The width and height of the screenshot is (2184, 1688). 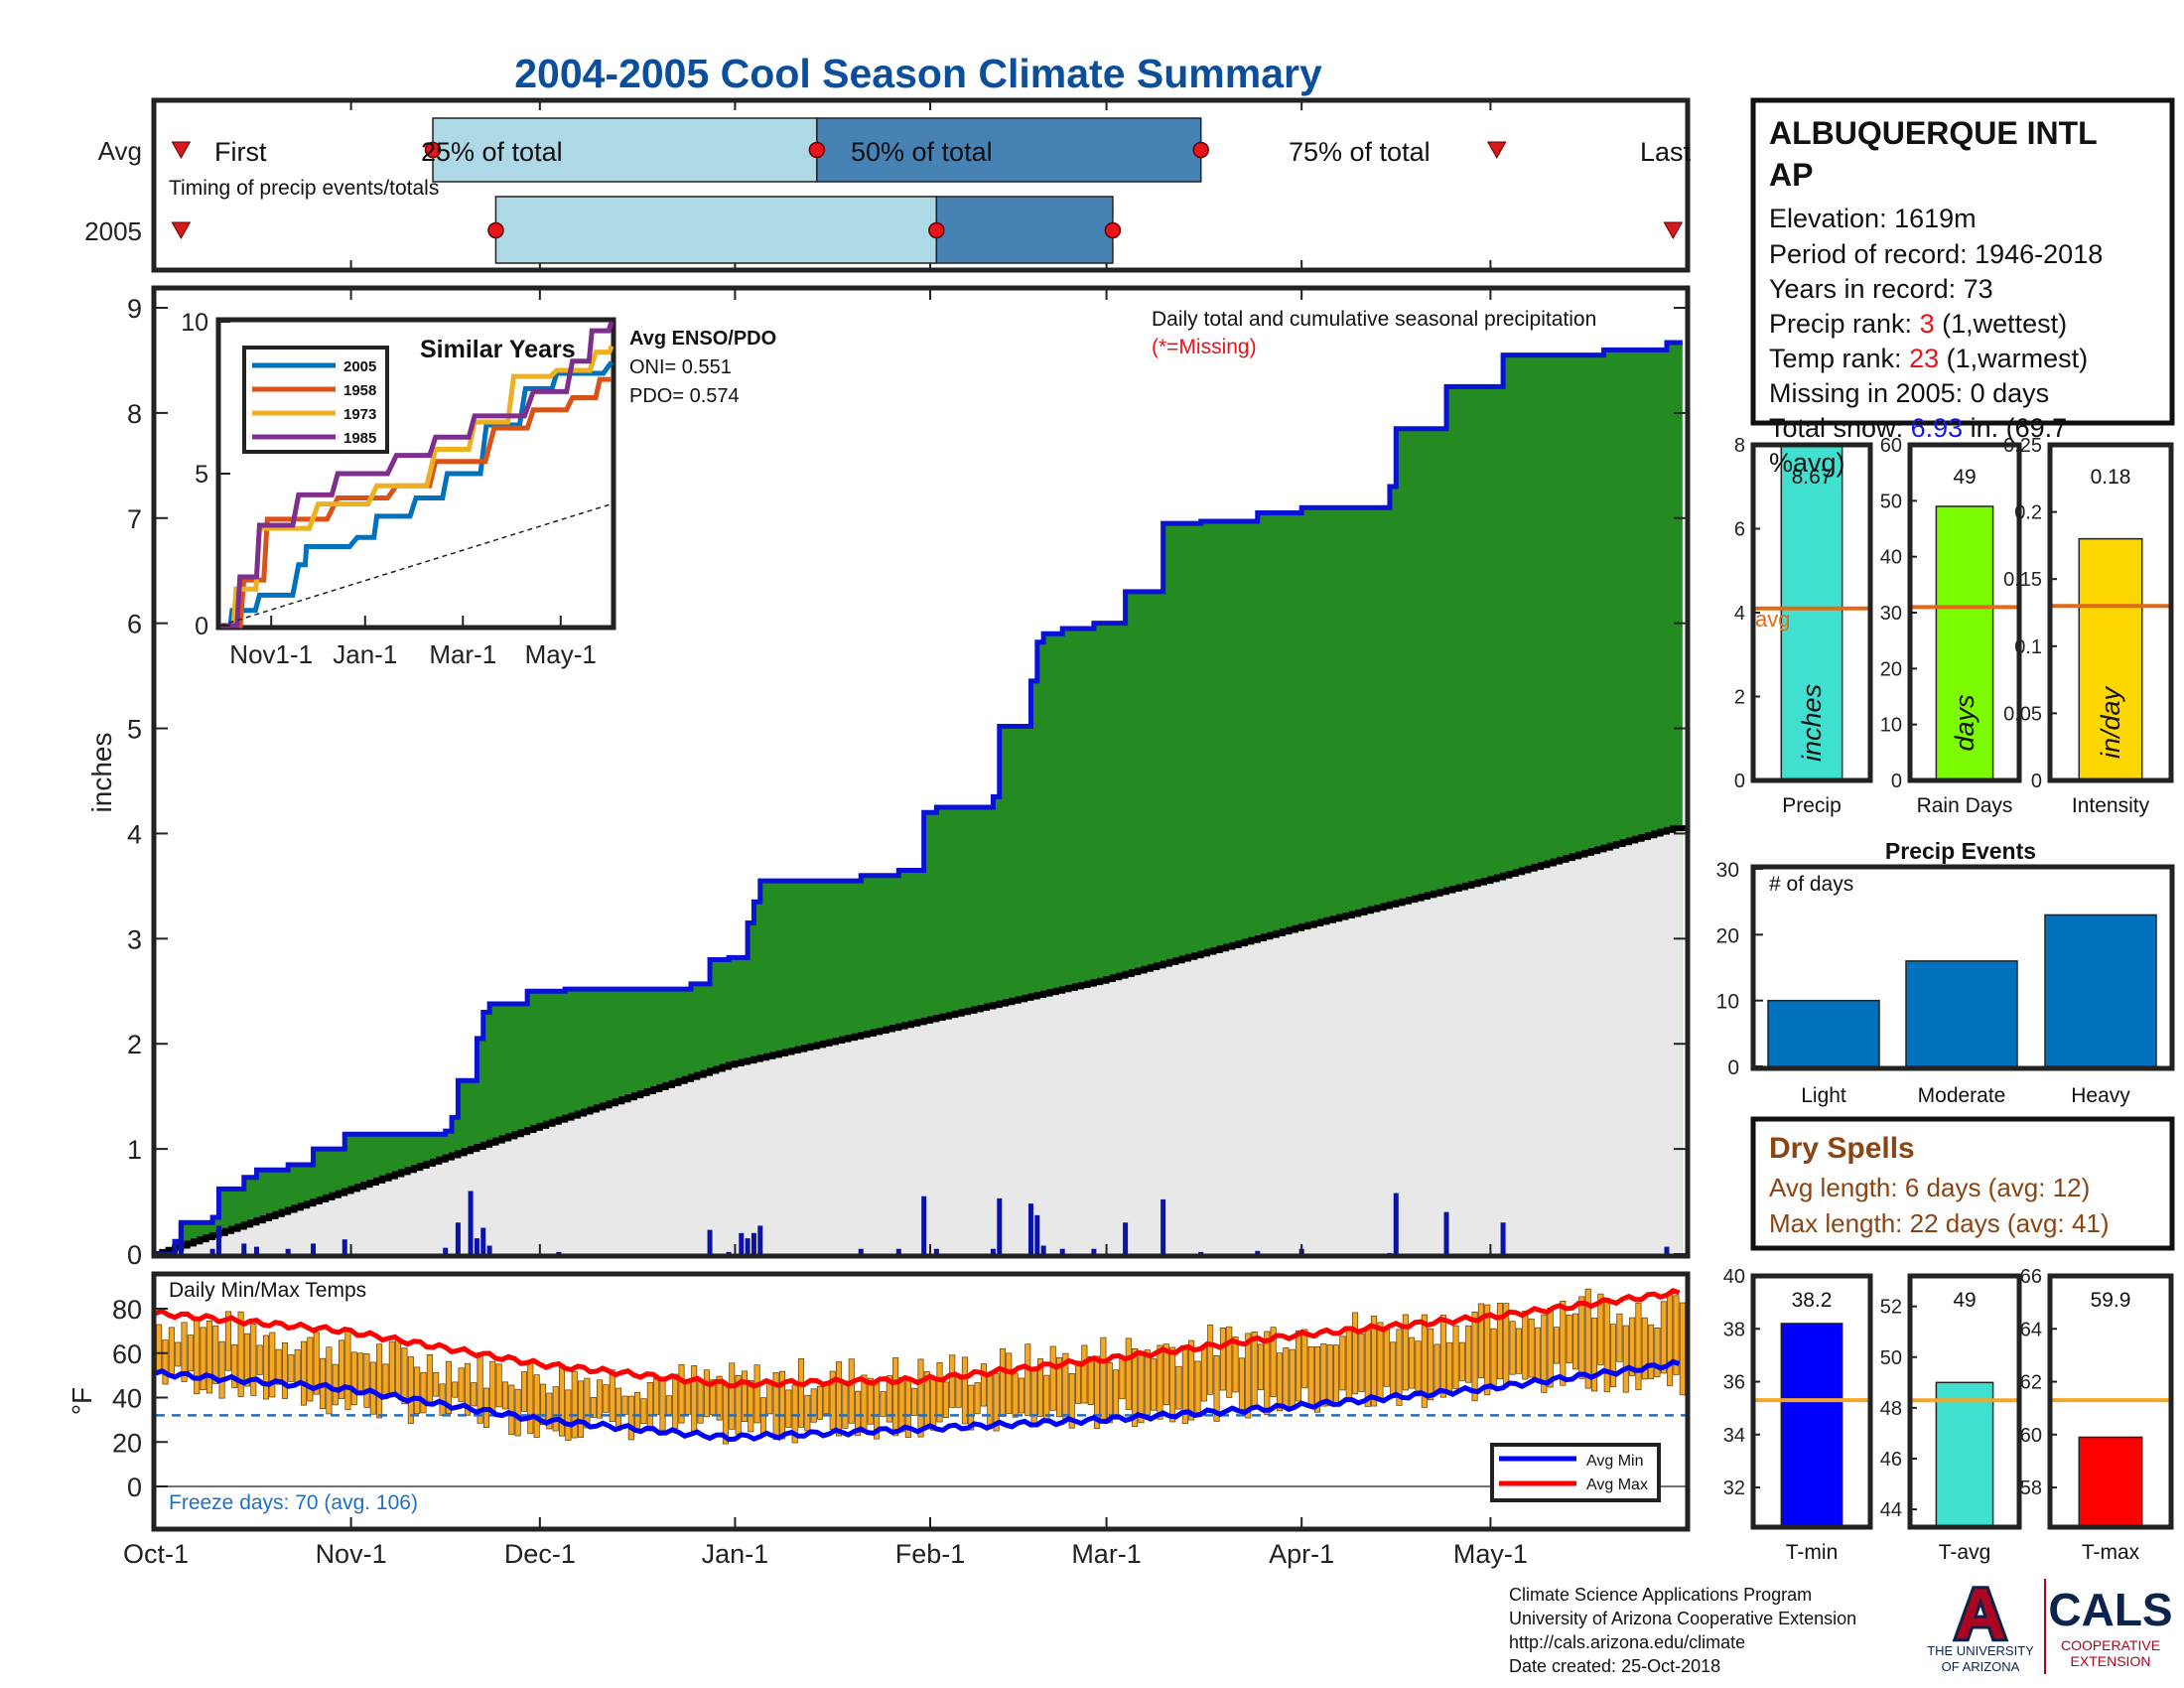 I want to click on temps-x-tick-label: Dec-1, so click(x=540, y=1554).